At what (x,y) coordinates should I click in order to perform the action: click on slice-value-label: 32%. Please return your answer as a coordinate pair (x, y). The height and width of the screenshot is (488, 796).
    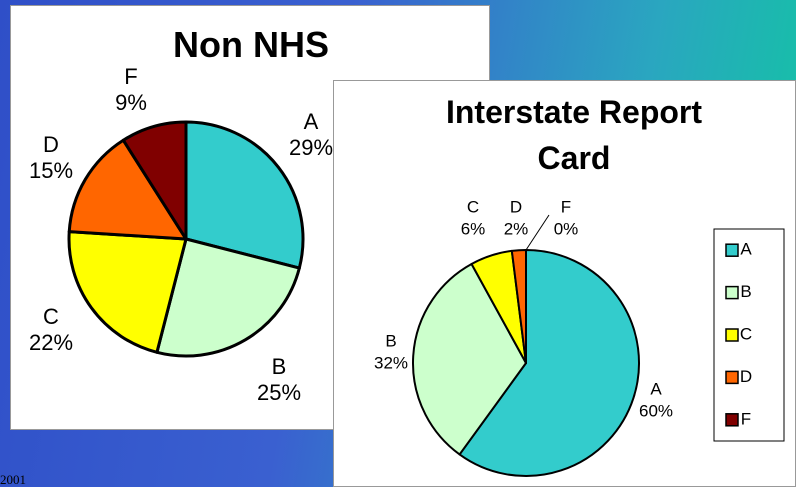
    Looking at the image, I should click on (391, 362).